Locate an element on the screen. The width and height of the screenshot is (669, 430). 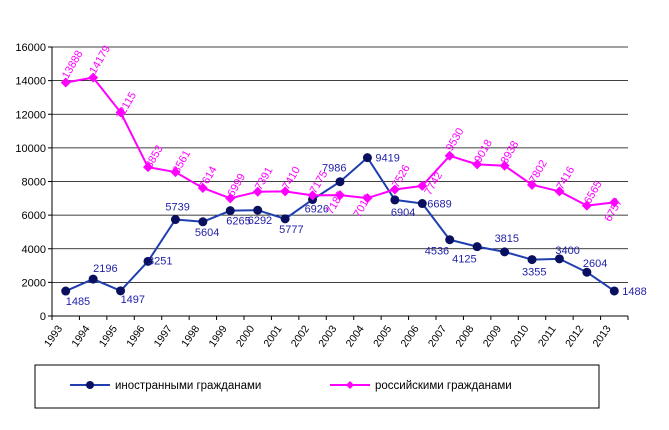
y-axis-ticks: 0 2000 4000 6000 8000 10000 12000 14000 16000 is located at coordinates (30, 182).